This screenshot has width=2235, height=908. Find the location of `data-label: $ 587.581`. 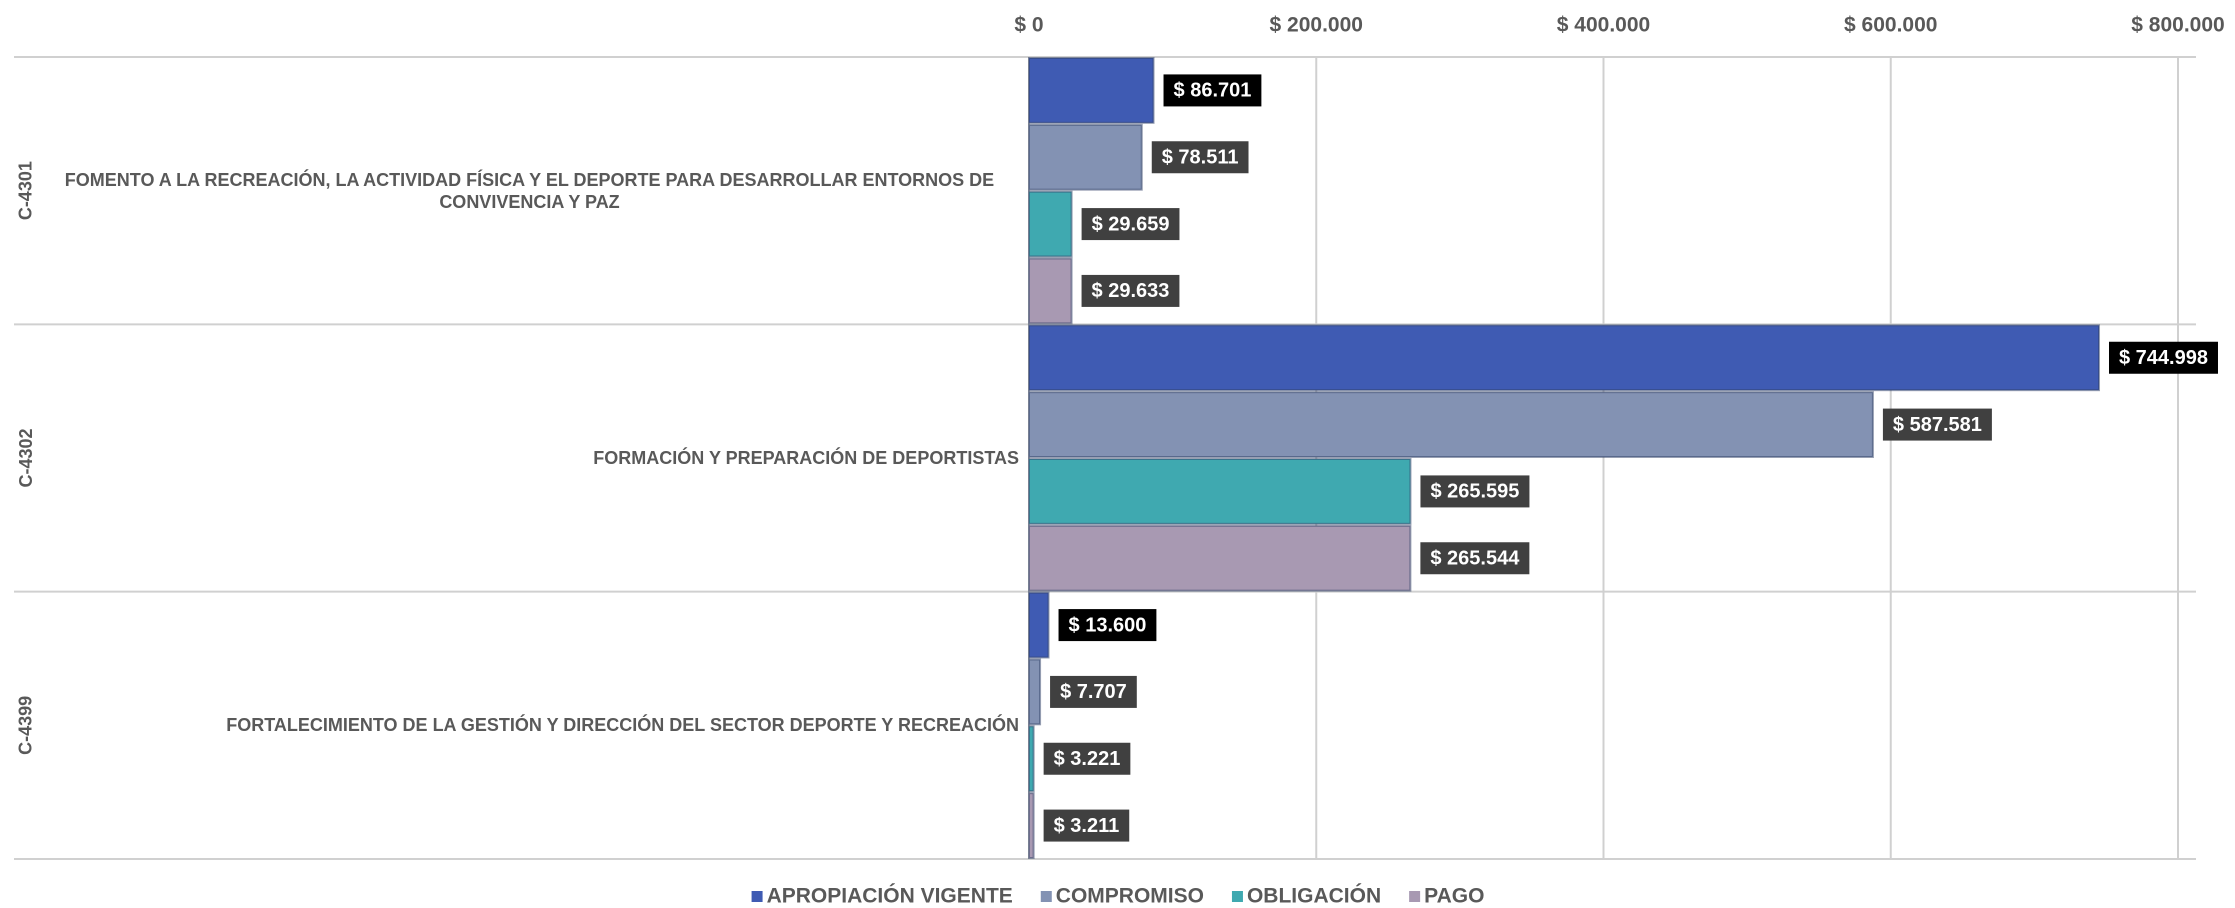

data-label: $ 587.581 is located at coordinates (1937, 425).